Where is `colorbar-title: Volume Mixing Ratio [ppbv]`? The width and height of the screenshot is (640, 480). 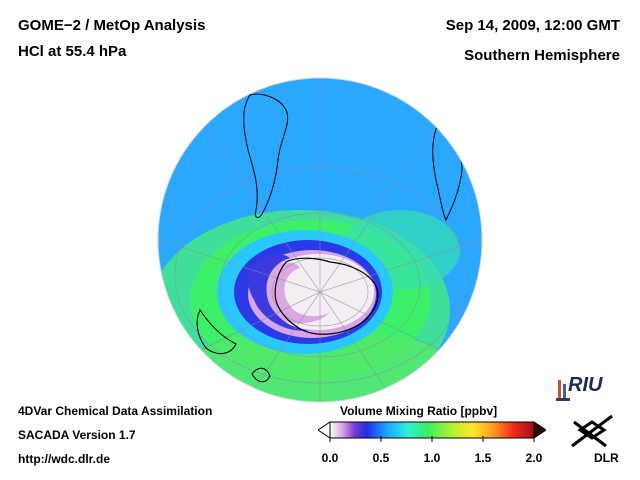
colorbar-title: Volume Mixing Ratio [ppbv] is located at coordinates (419, 411).